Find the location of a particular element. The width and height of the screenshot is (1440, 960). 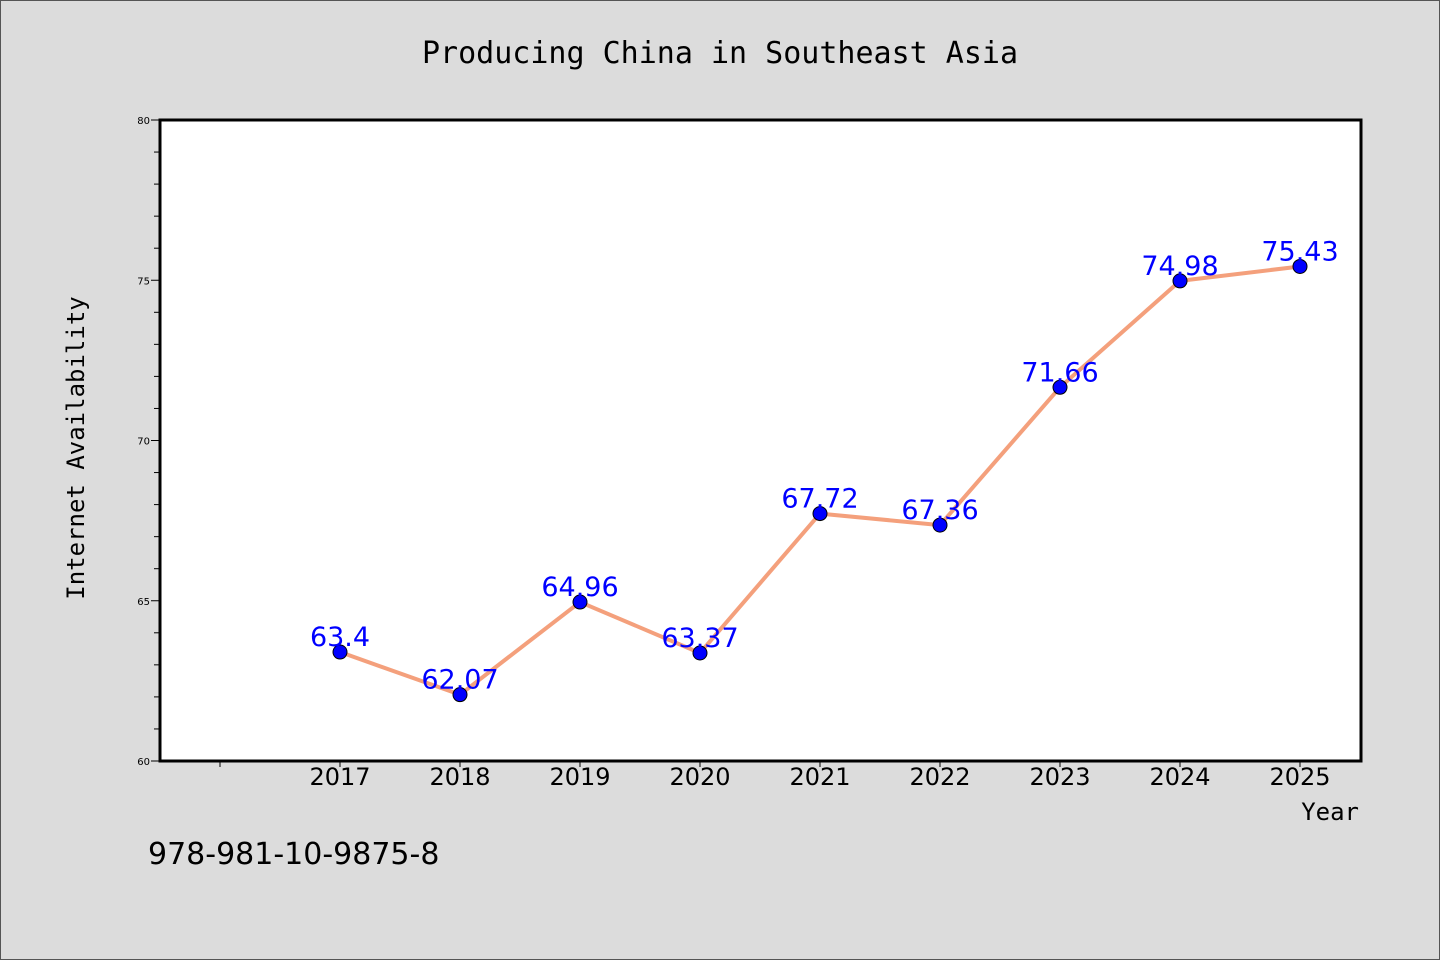

x-tick-label-2022: 2022 is located at coordinates (939, 777).